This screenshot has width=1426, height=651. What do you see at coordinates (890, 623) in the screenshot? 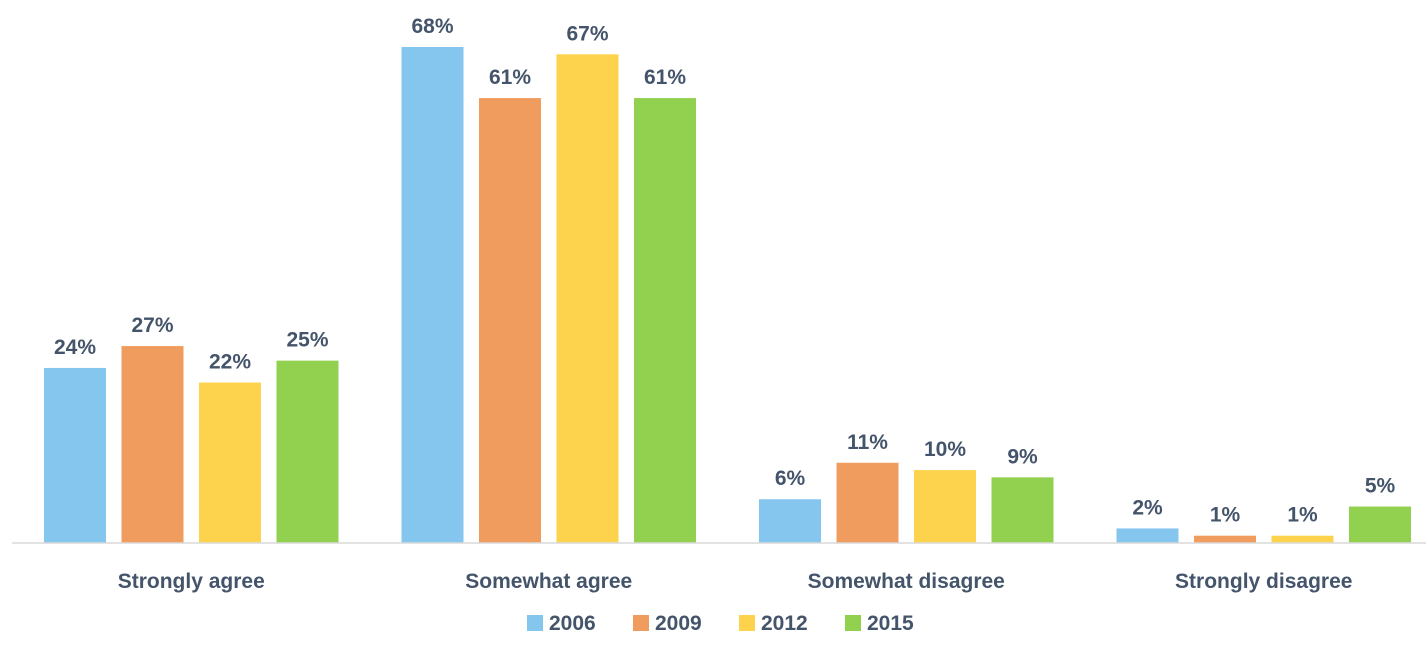
I see `legend-label-2015: 2015` at bounding box center [890, 623].